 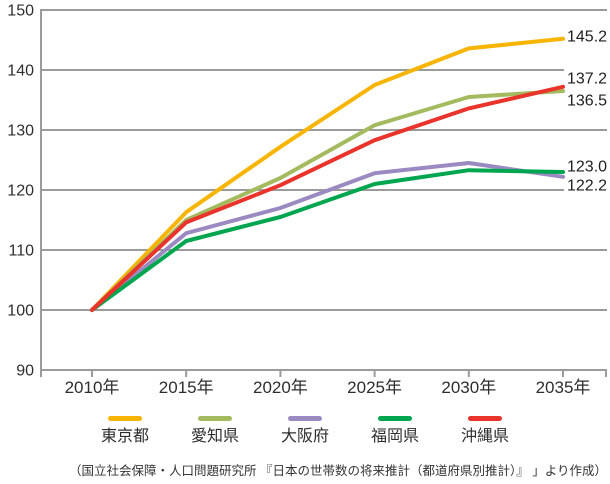 What do you see at coordinates (305, 418) in the screenshot?
I see `legend-swatch-osaka` at bounding box center [305, 418].